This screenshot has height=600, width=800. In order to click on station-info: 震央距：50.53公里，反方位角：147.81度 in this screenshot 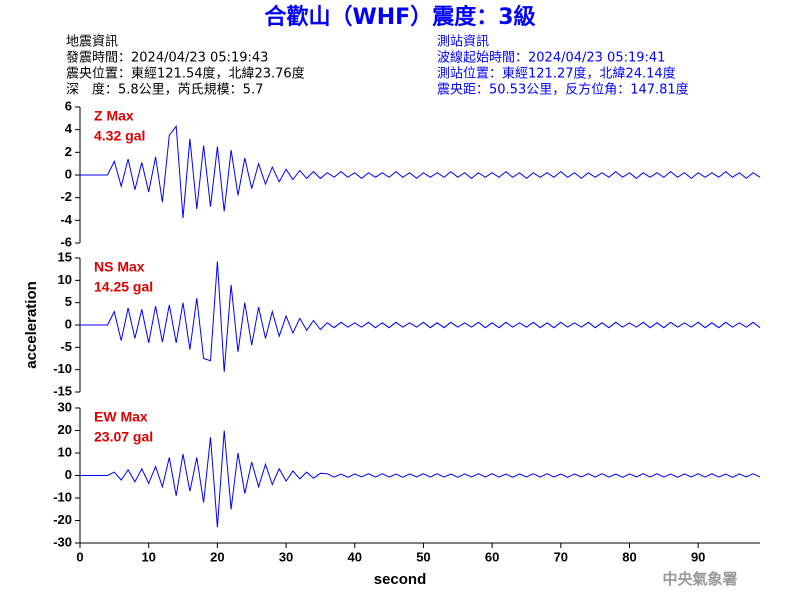, I will do `click(563, 90)`.